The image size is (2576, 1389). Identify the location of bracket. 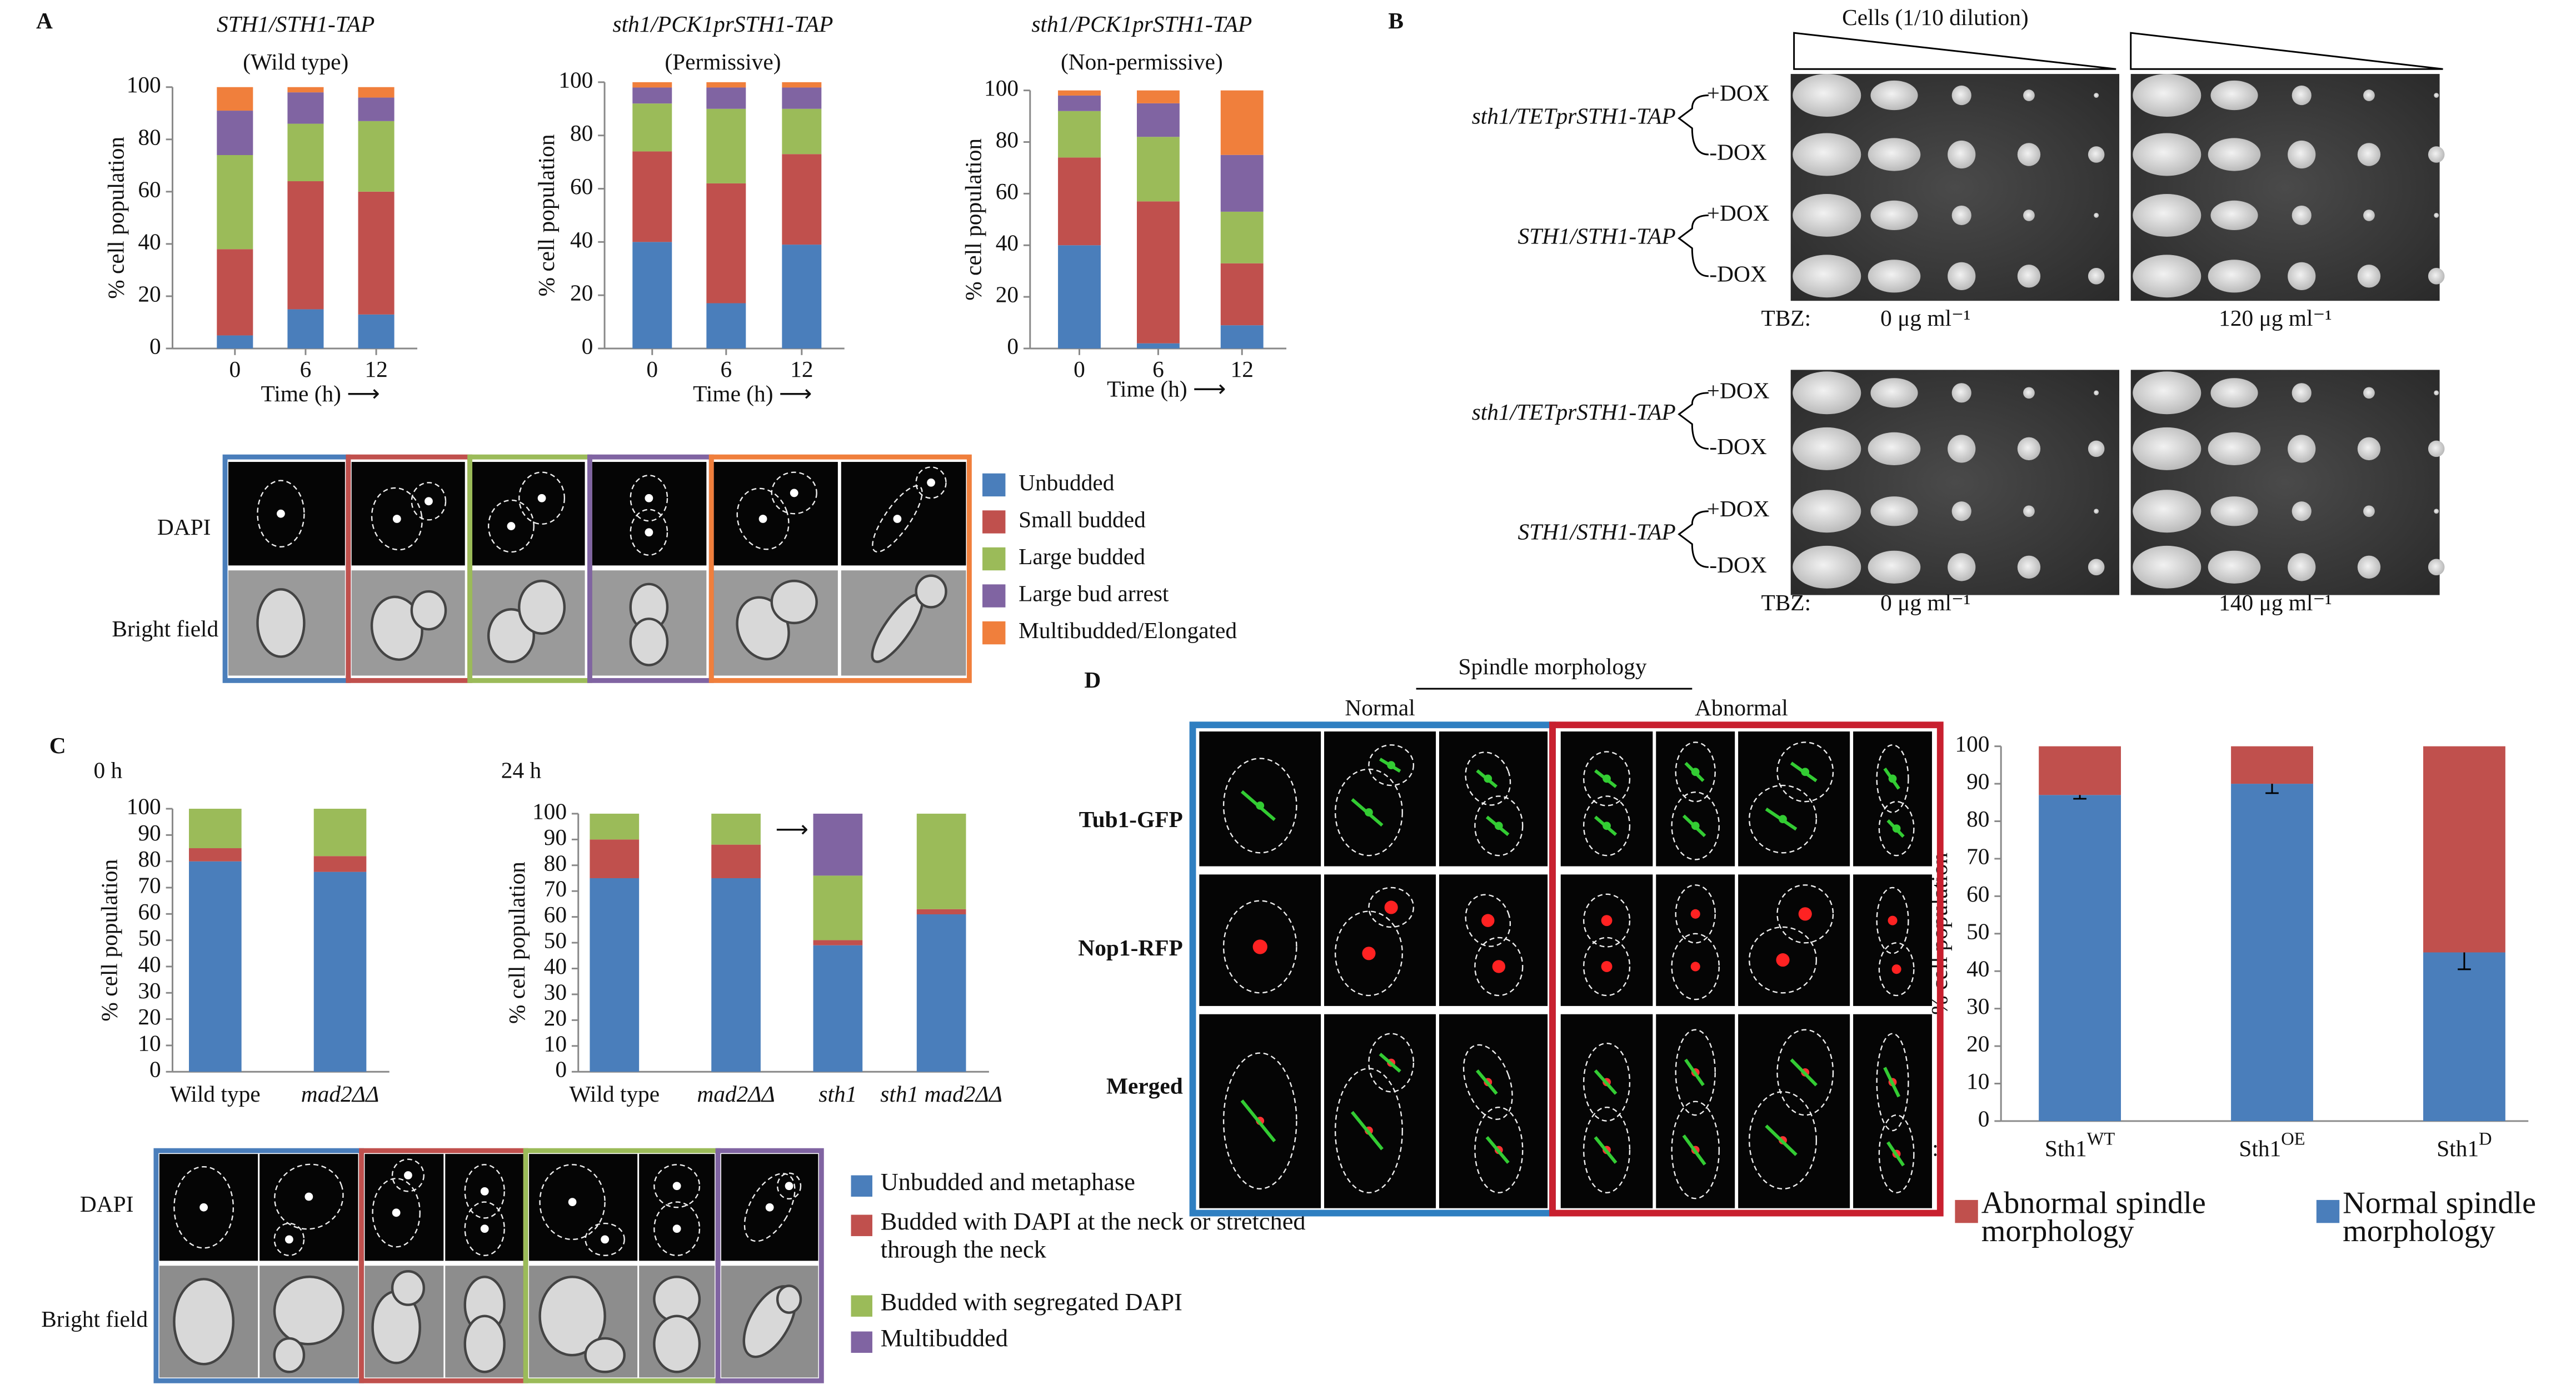
(1694, 421).